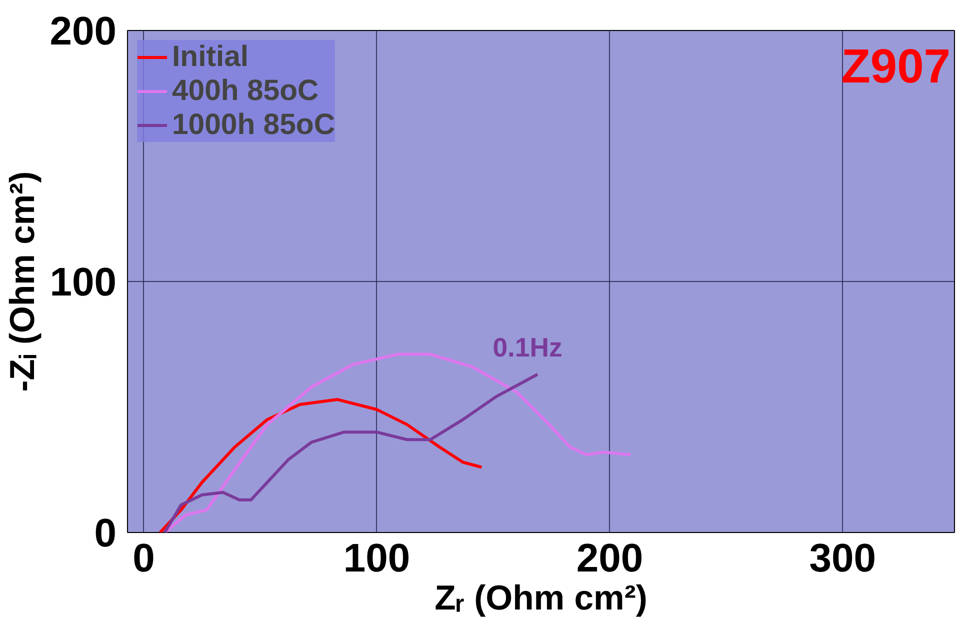  Describe the element at coordinates (541, 599) in the screenshot. I see `x-axis-title: Zᵣ (Ohm cm²)` at that location.